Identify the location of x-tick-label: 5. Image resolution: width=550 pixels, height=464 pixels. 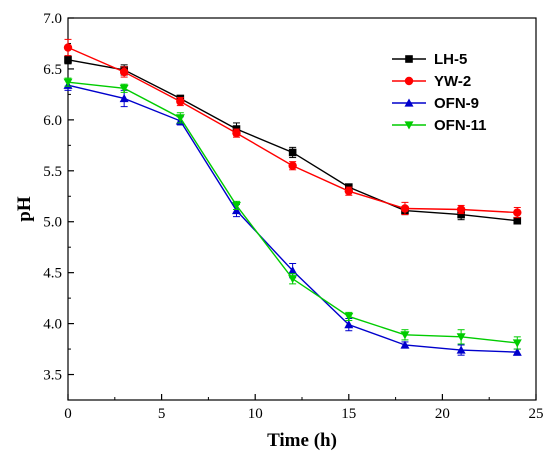
(162, 414).